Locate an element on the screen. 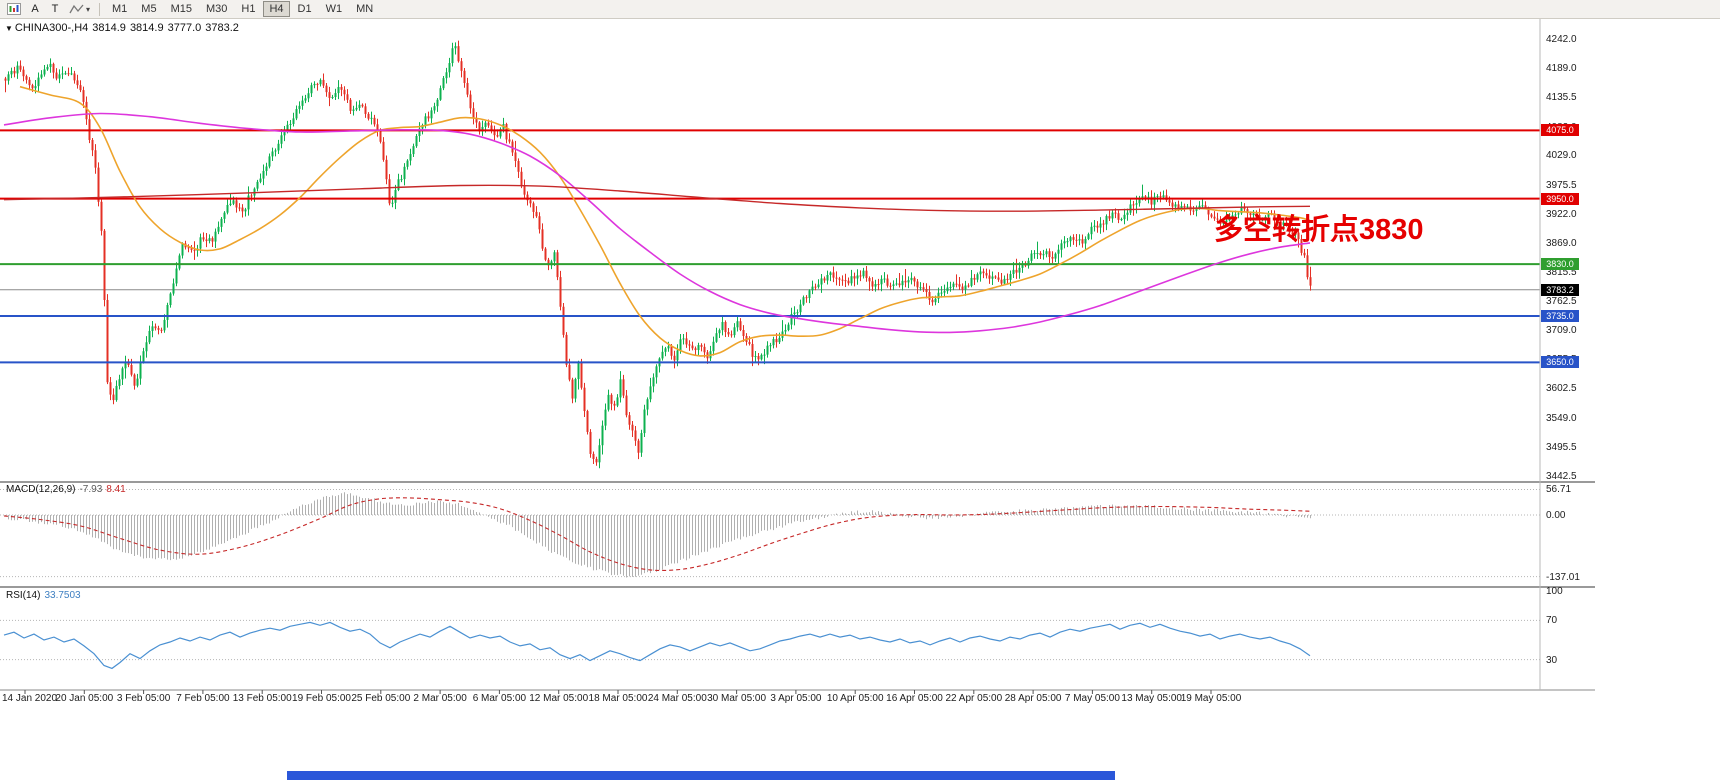  rsi-value: 33.7503 is located at coordinates (62, 595).